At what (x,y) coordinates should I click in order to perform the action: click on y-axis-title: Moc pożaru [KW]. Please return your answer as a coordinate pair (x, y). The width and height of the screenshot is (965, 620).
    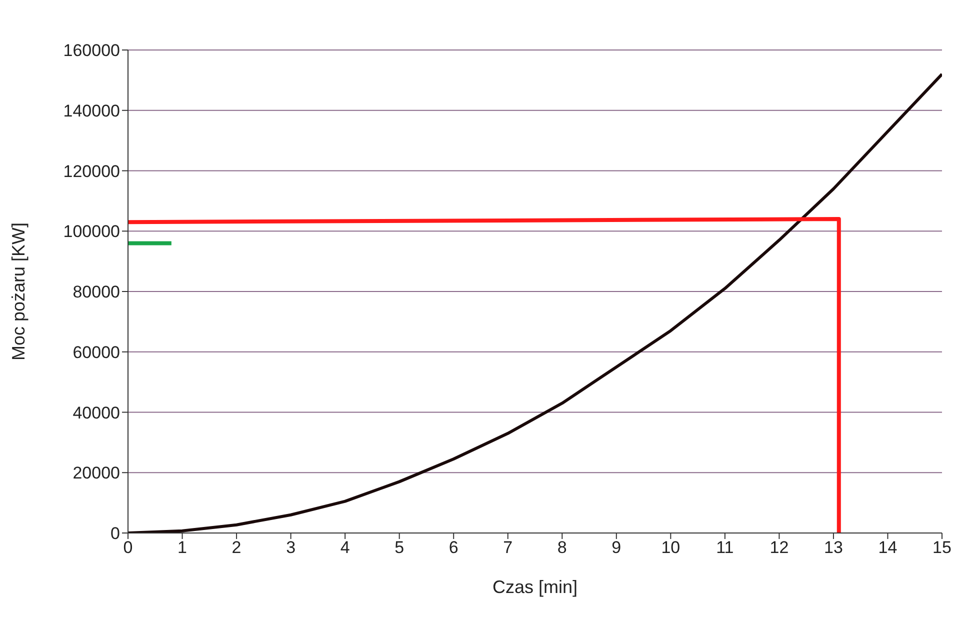
    Looking at the image, I should click on (18, 291).